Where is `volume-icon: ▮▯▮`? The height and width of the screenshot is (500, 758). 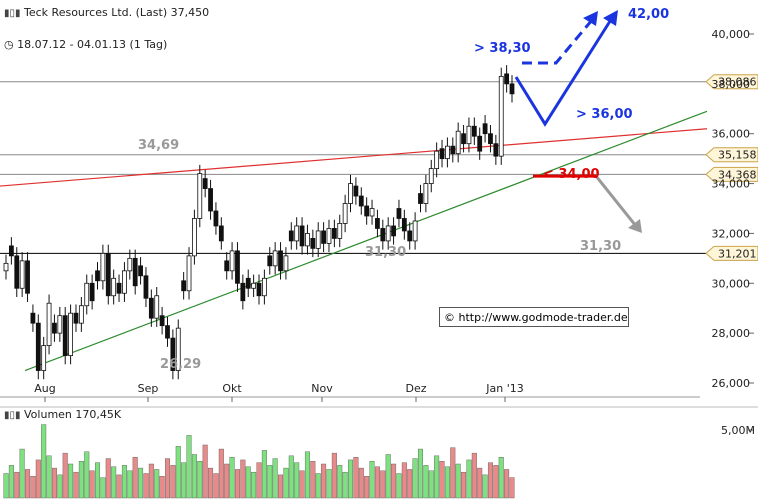 volume-icon: ▮▯▮ is located at coordinates (12, 415).